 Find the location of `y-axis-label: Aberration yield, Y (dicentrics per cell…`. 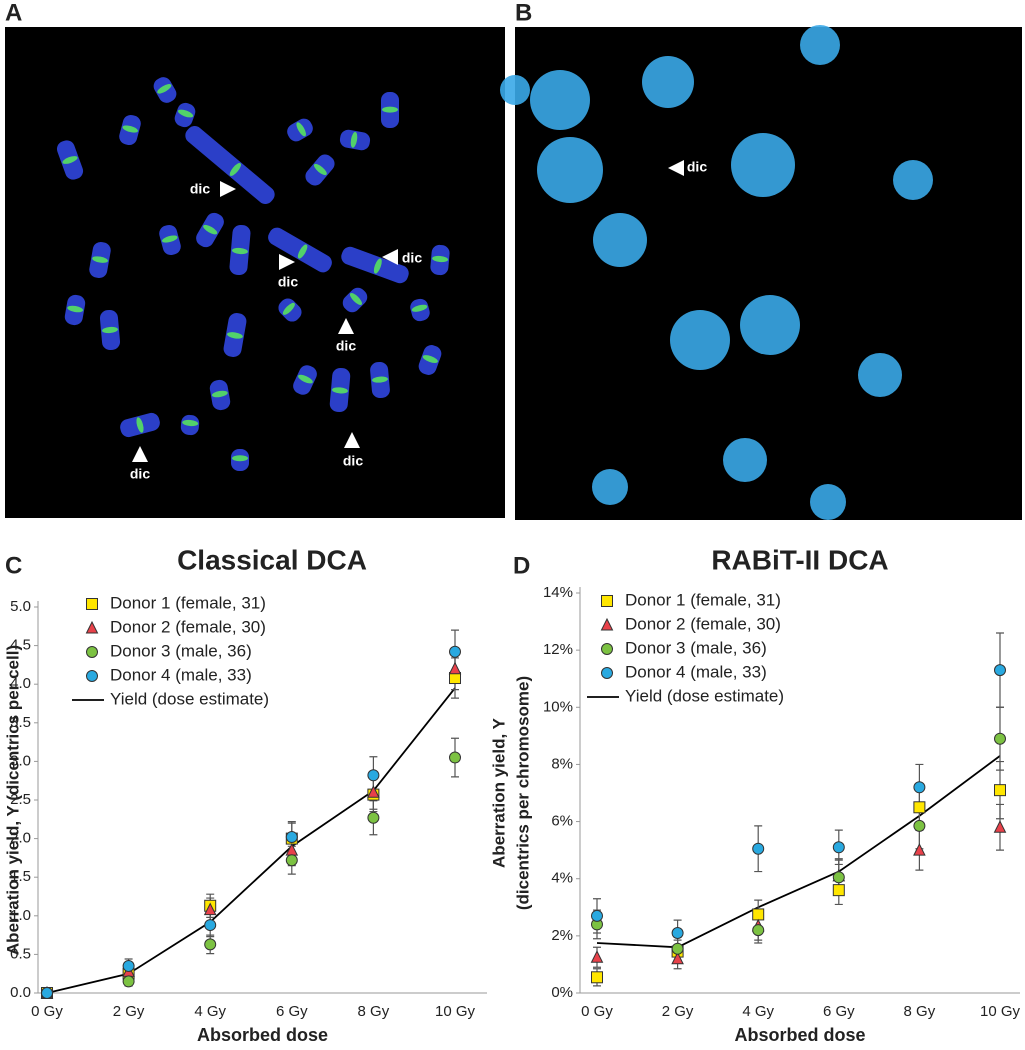

y-axis-label: Aberration yield, Y (dicentrics per cell… is located at coordinates (12, 800).